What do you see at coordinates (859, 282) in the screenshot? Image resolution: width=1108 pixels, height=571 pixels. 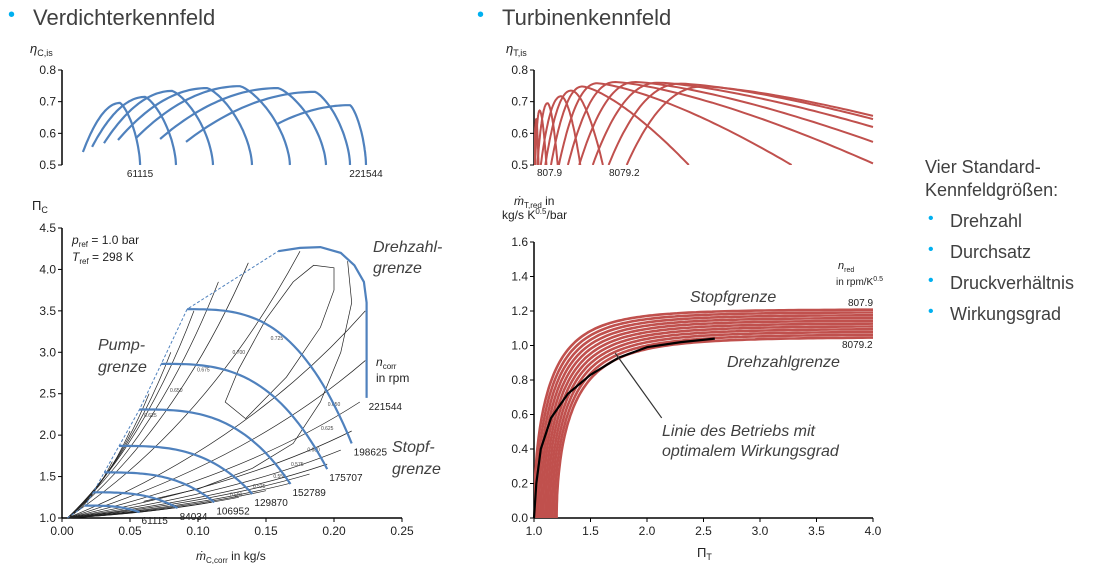 I see `nred-unit: in rpm/K0.5` at bounding box center [859, 282].